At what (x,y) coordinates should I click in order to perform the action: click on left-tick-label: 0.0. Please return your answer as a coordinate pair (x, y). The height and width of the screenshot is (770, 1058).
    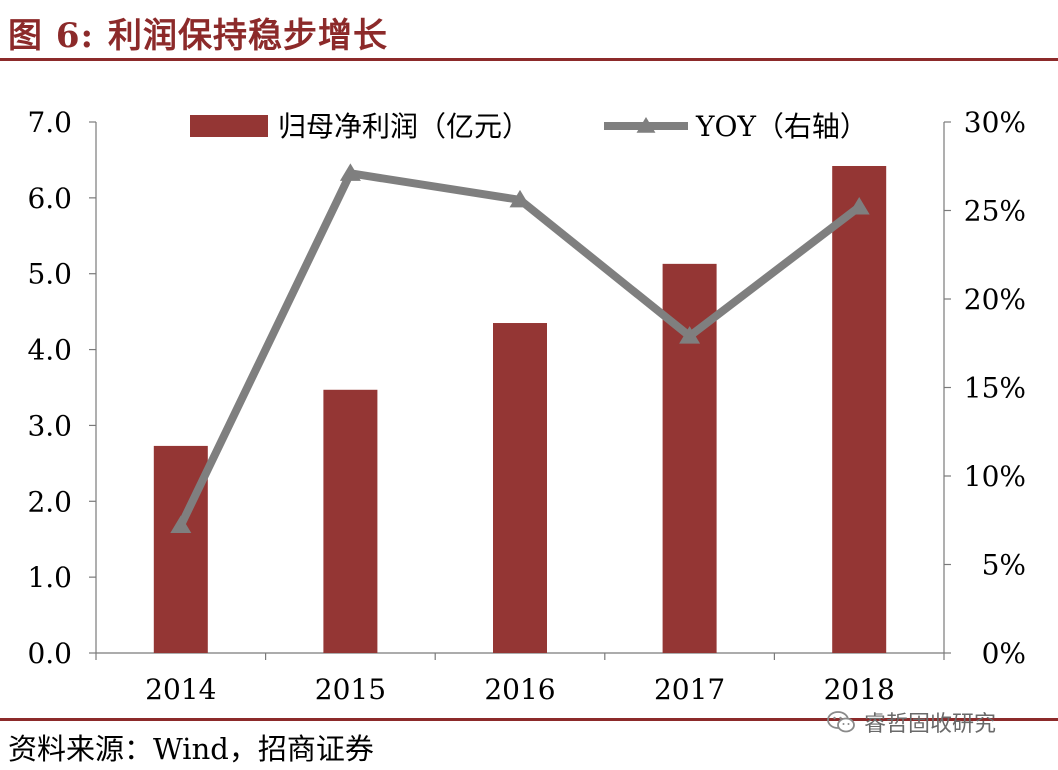
    Looking at the image, I should click on (49, 653).